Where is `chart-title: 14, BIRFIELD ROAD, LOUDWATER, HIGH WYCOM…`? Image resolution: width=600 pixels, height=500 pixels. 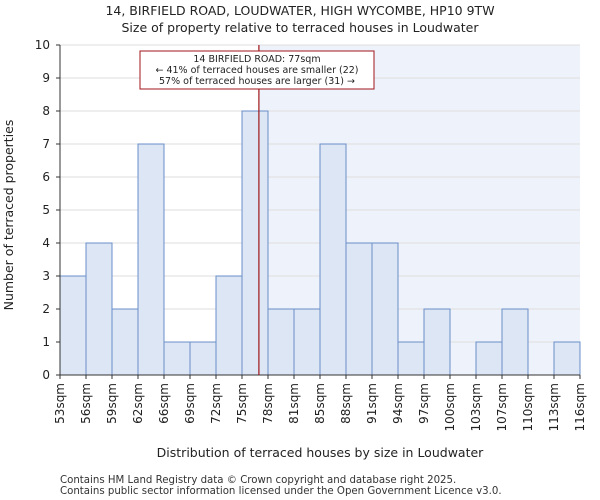
chart-title: 14, BIRFIELD ROAD, LOUDWATER, HIGH WYCOM… is located at coordinates (299, 10).